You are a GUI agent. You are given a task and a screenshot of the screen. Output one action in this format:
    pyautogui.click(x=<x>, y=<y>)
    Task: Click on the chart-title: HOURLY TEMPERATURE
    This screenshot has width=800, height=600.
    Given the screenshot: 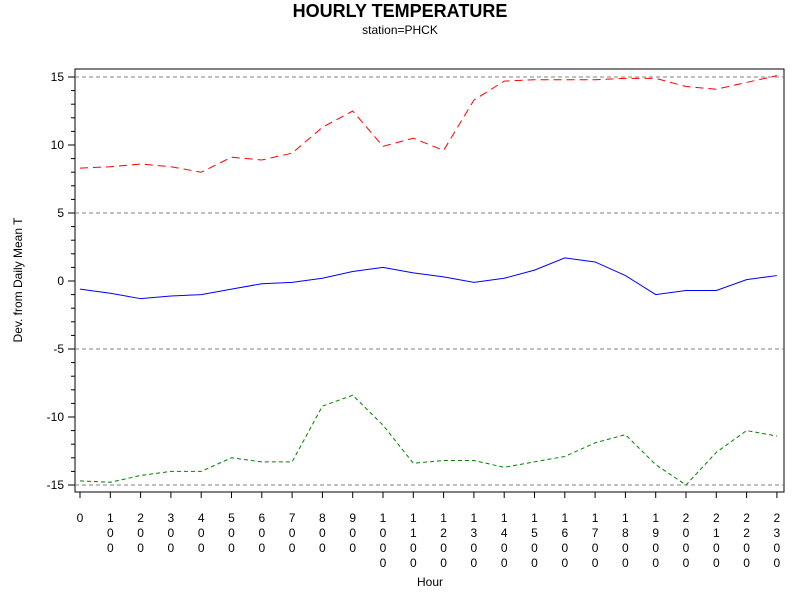 What is the action you would take?
    pyautogui.click(x=400, y=11)
    